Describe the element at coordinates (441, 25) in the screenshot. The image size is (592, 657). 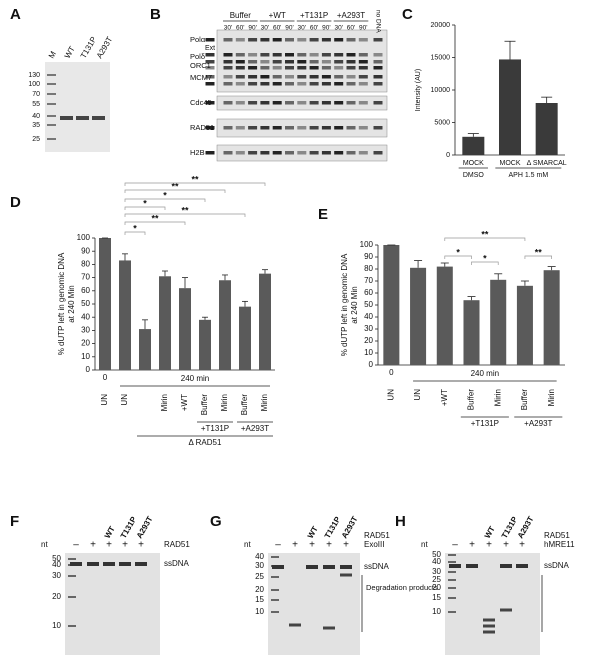
I see `y-tick-label: 20000` at that location.